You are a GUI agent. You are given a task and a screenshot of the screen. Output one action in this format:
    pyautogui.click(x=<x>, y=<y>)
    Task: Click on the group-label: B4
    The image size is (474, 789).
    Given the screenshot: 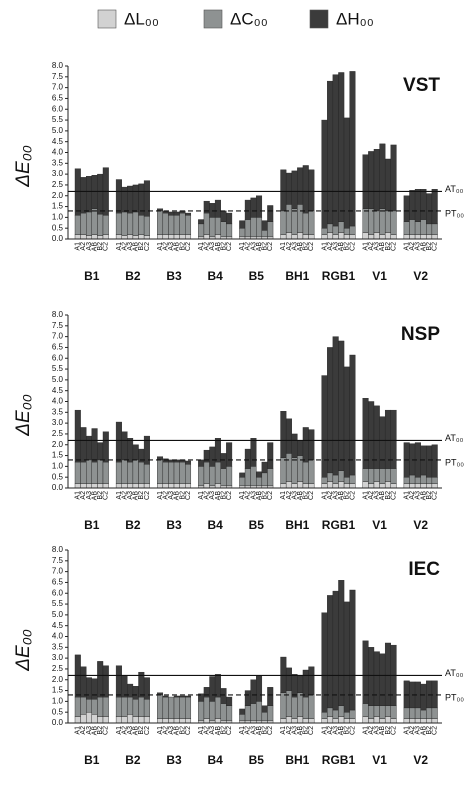 What is the action you would take?
    pyautogui.click(x=215, y=760)
    